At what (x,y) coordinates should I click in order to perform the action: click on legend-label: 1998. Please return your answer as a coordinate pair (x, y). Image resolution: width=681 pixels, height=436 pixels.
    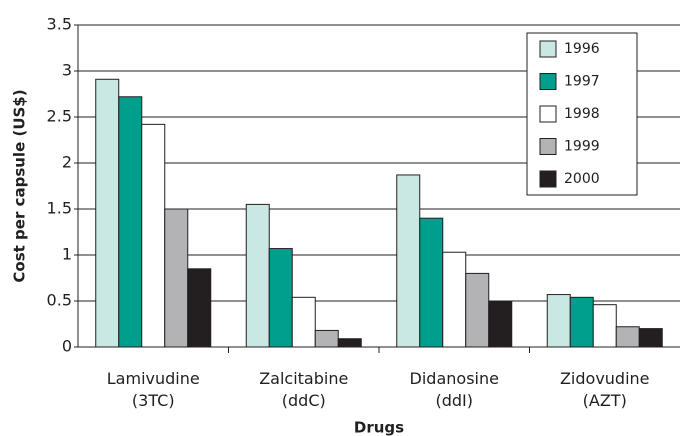
    Looking at the image, I should click on (582, 114).